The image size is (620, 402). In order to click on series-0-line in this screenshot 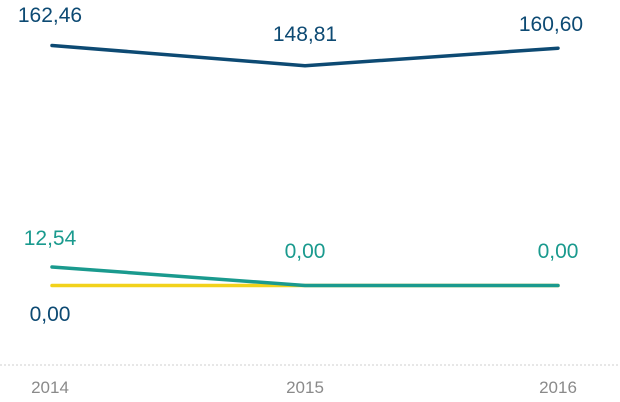, I will do `click(305, 55)`.